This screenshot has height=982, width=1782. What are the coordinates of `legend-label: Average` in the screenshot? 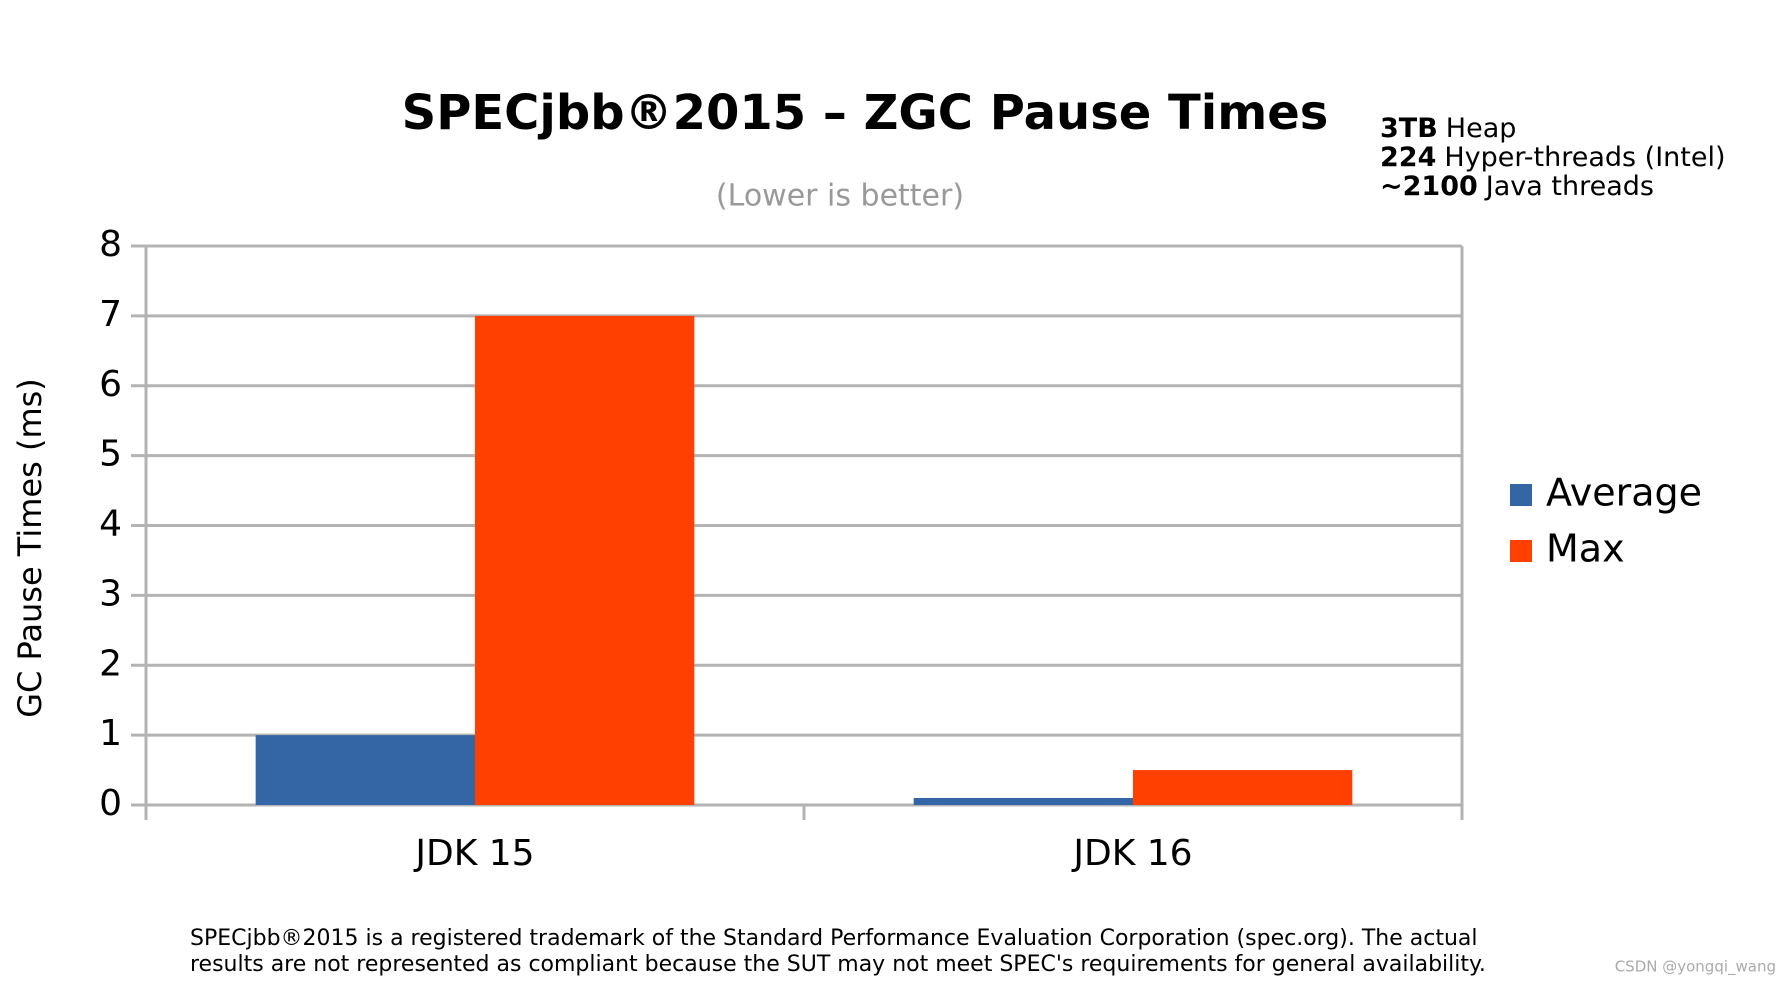 It's located at (1624, 493).